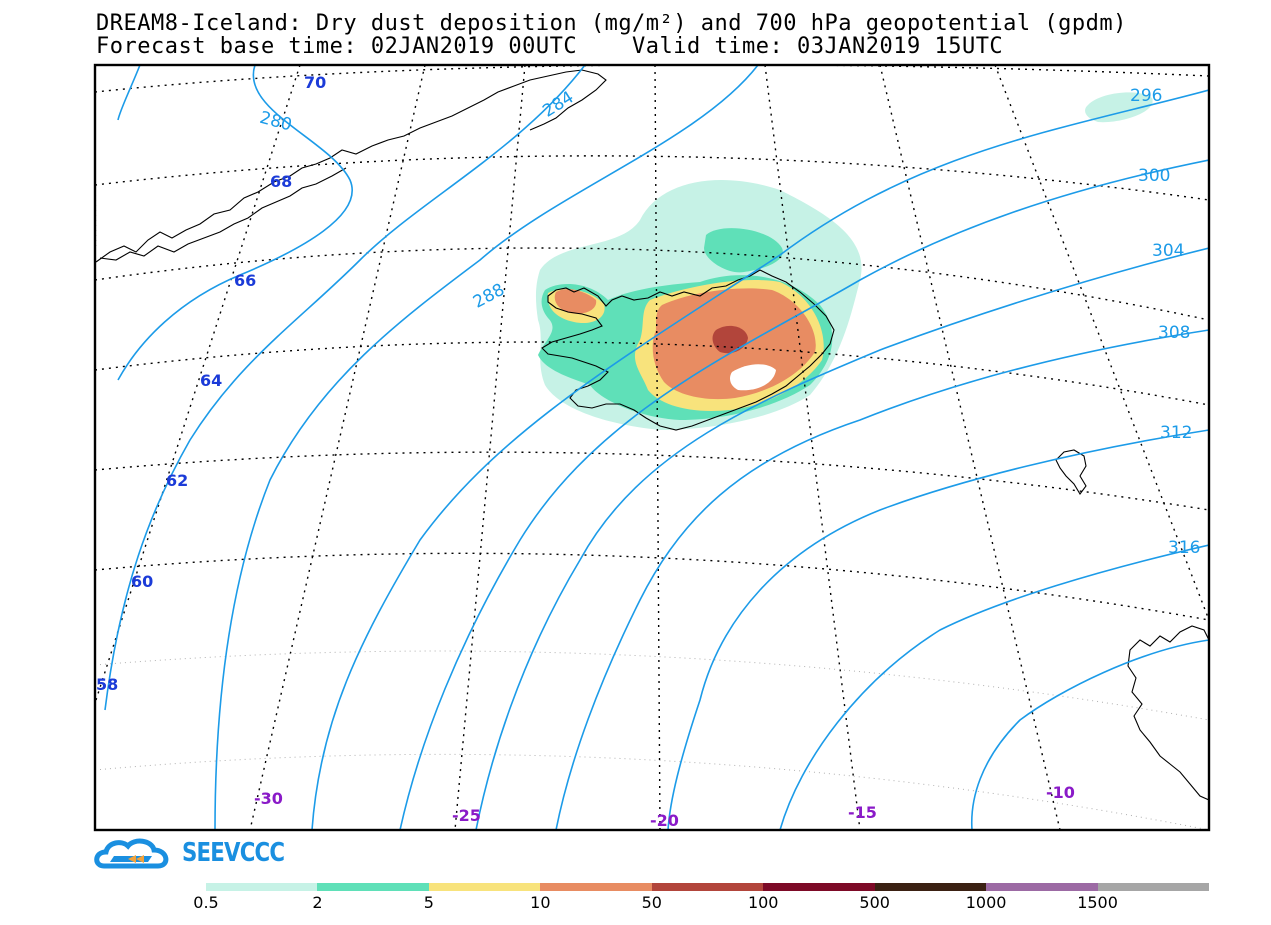 The height and width of the screenshot is (925, 1271). What do you see at coordinates (223, 214) in the screenshot?
I see `greenland-coast-inner` at bounding box center [223, 214].